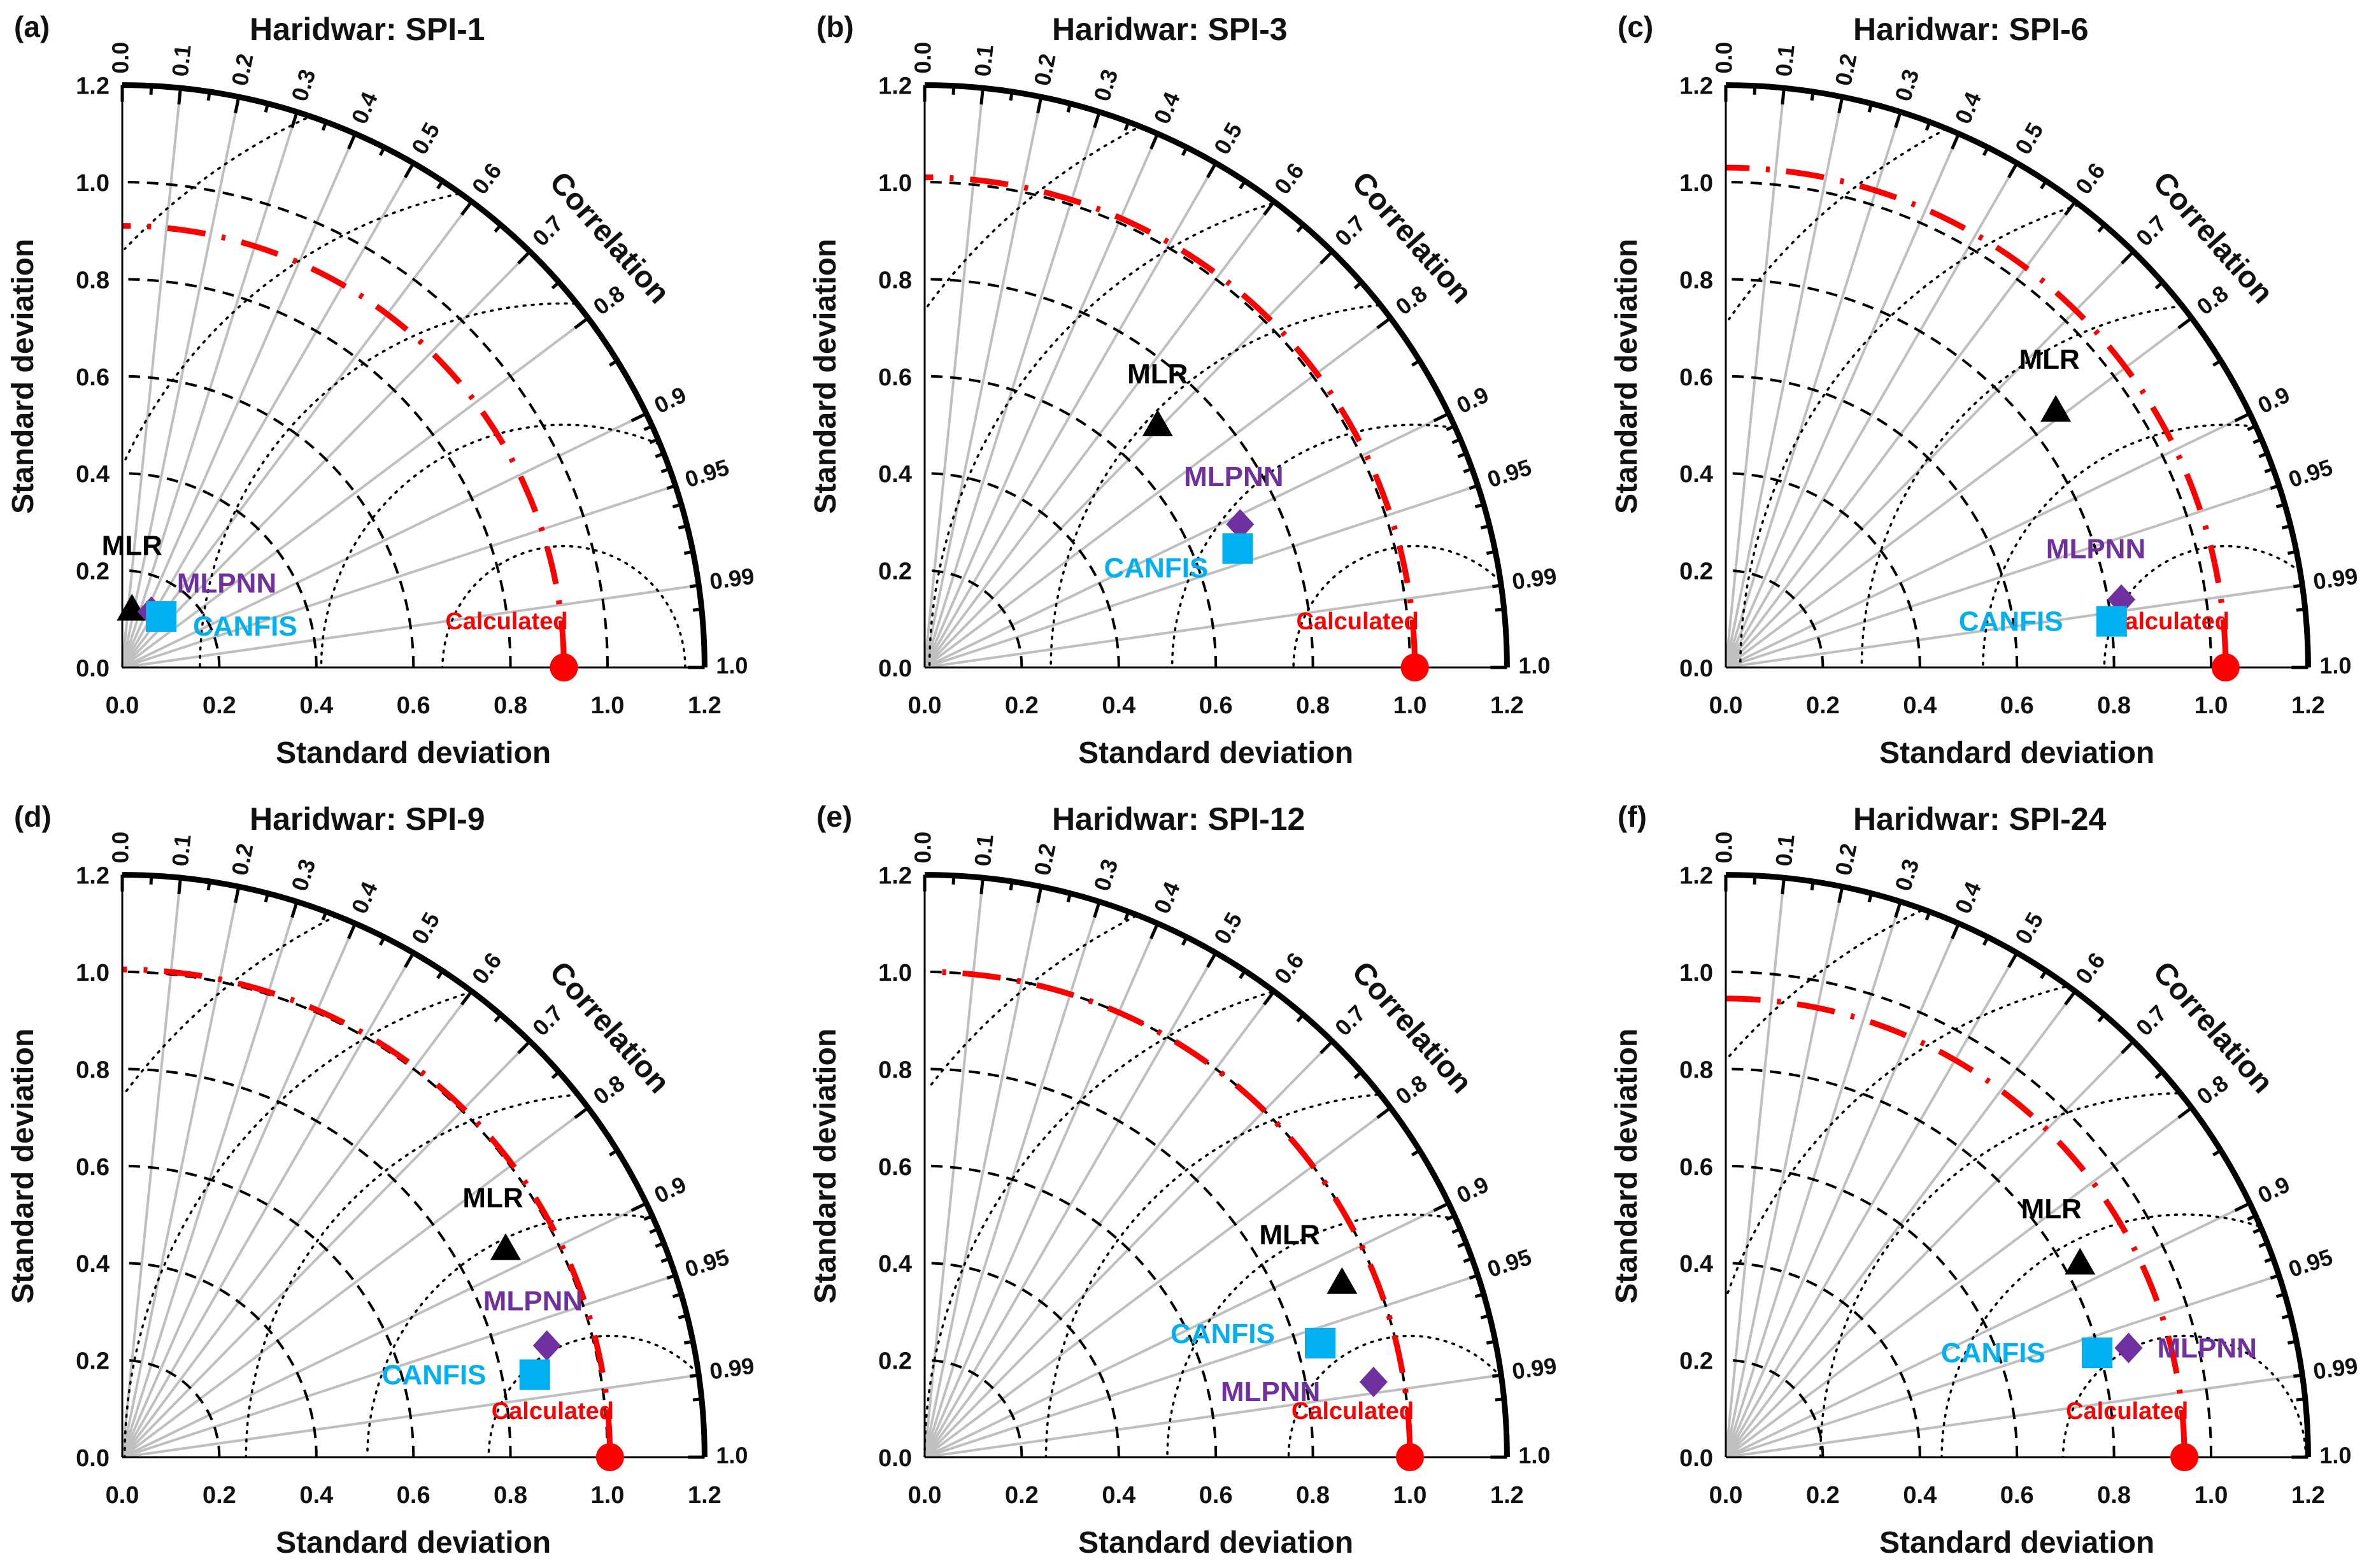  What do you see at coordinates (923, 58) in the screenshot?
I see `correlation-tick-label: 0.0` at bounding box center [923, 58].